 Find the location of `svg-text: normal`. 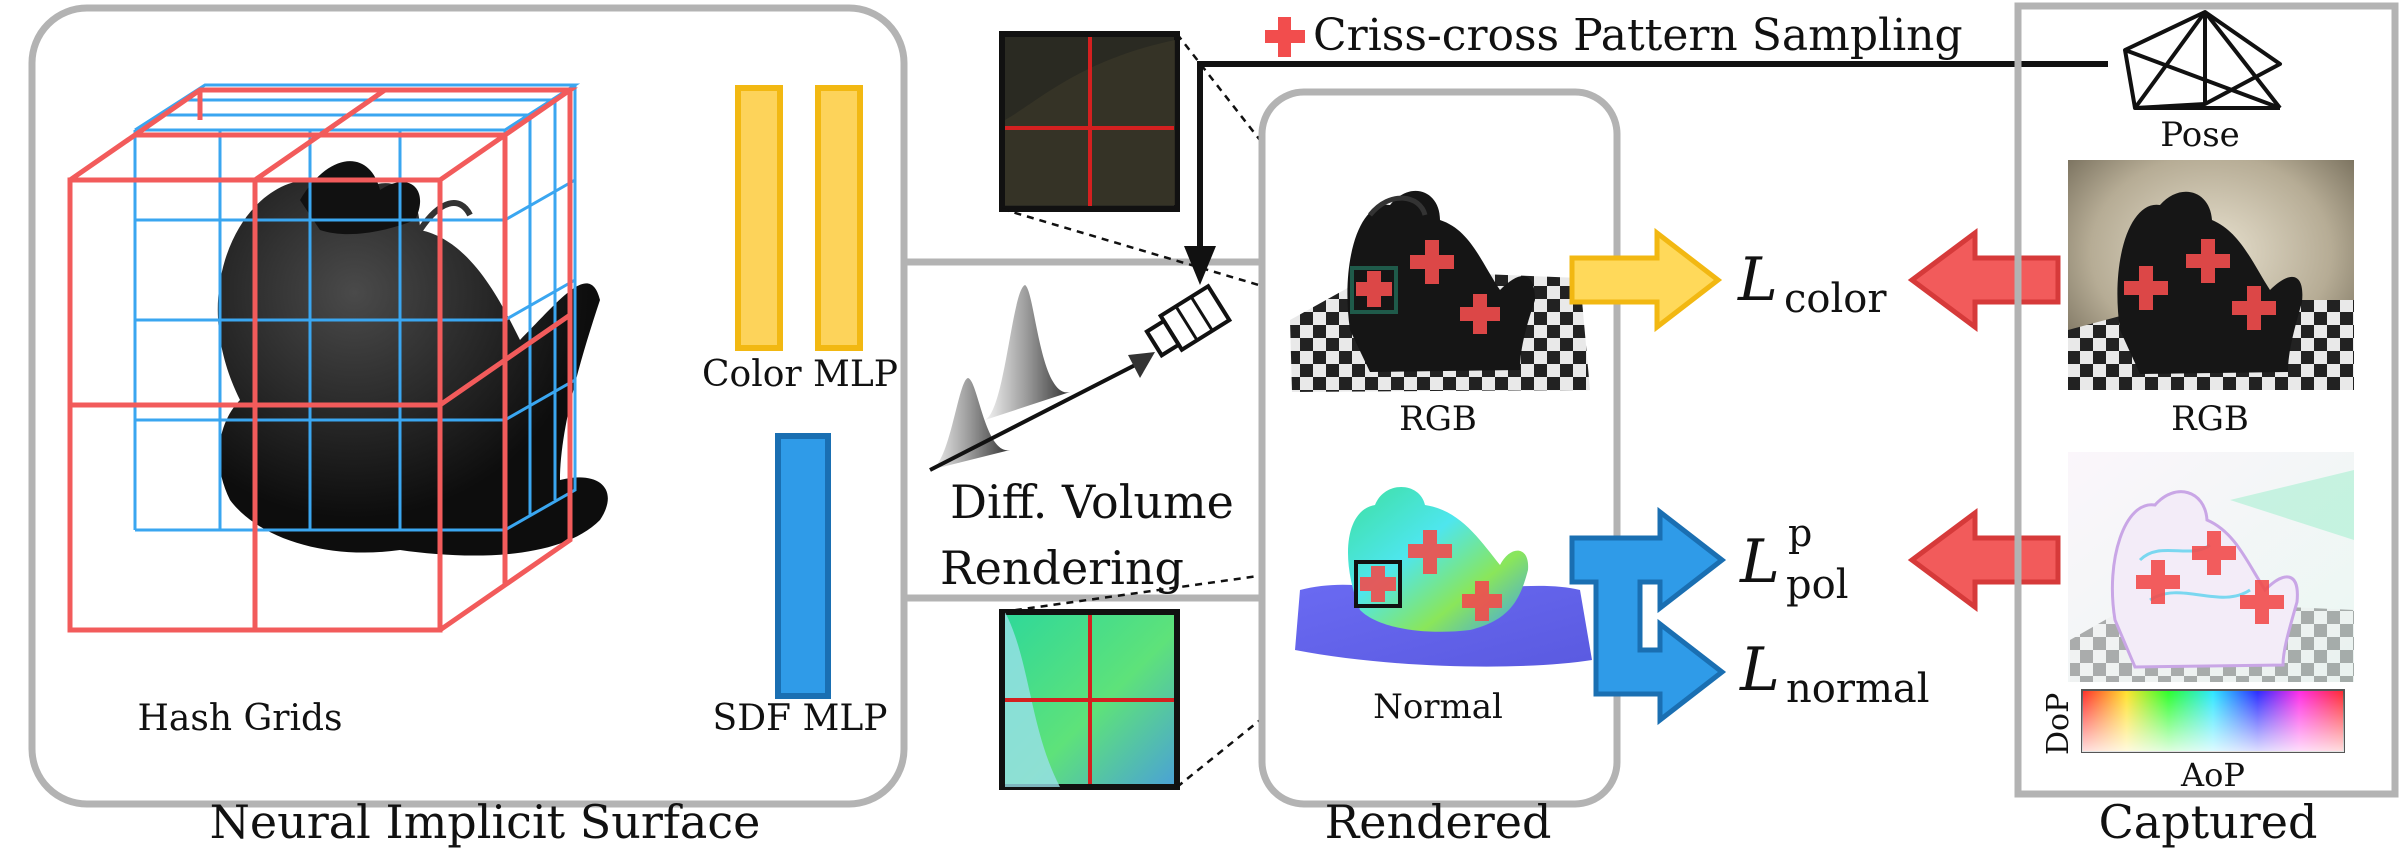

svg-text: normal is located at coordinates (1858, 689).